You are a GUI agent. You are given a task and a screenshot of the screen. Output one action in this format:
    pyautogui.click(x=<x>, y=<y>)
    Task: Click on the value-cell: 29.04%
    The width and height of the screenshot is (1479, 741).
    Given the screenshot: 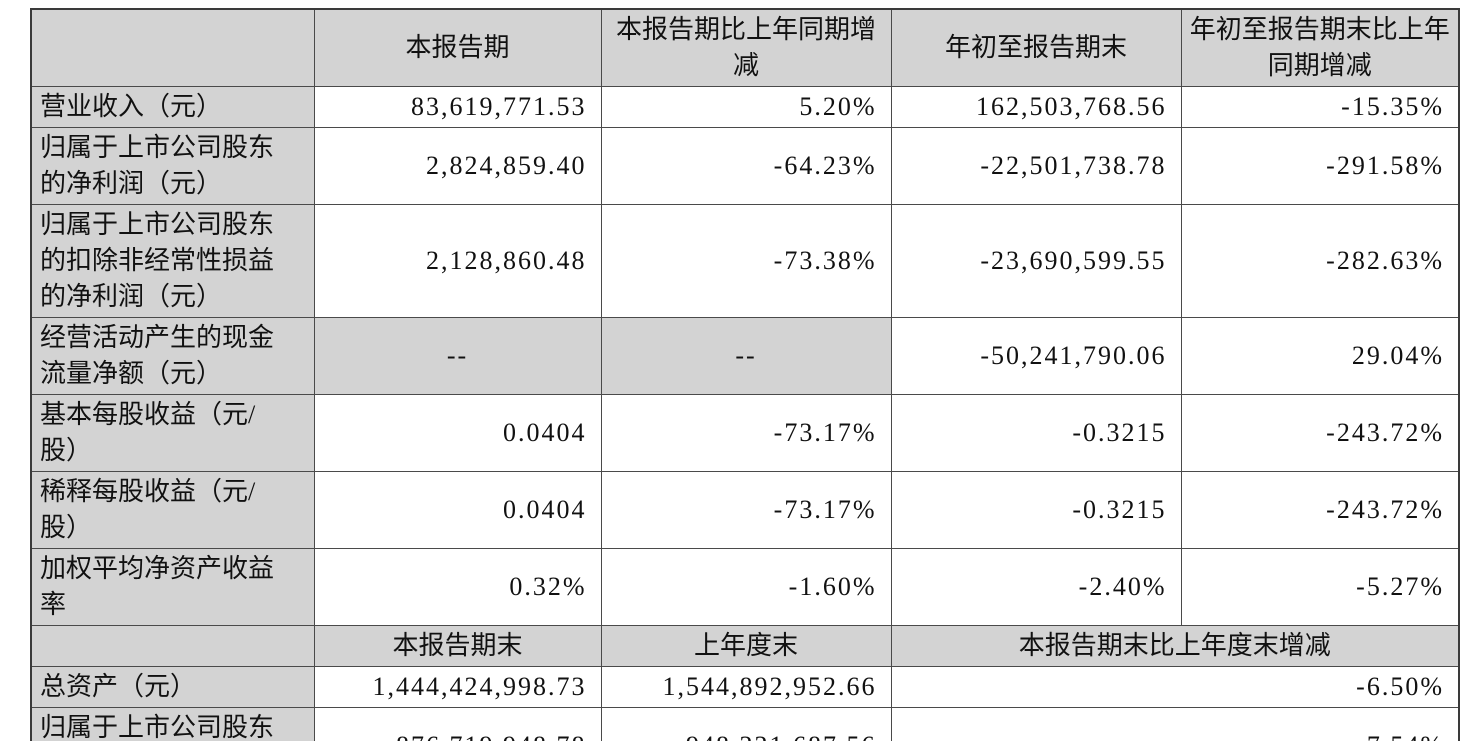 What is the action you would take?
    pyautogui.click(x=1320, y=356)
    